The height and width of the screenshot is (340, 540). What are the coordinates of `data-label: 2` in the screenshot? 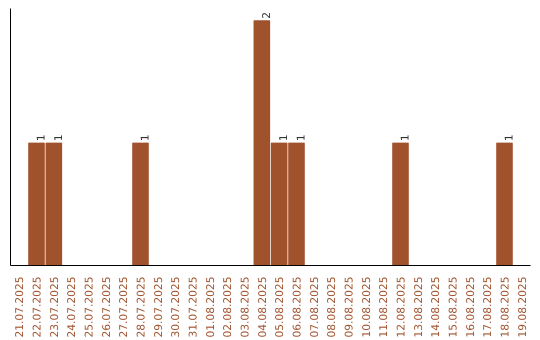 It's located at (266, 15).